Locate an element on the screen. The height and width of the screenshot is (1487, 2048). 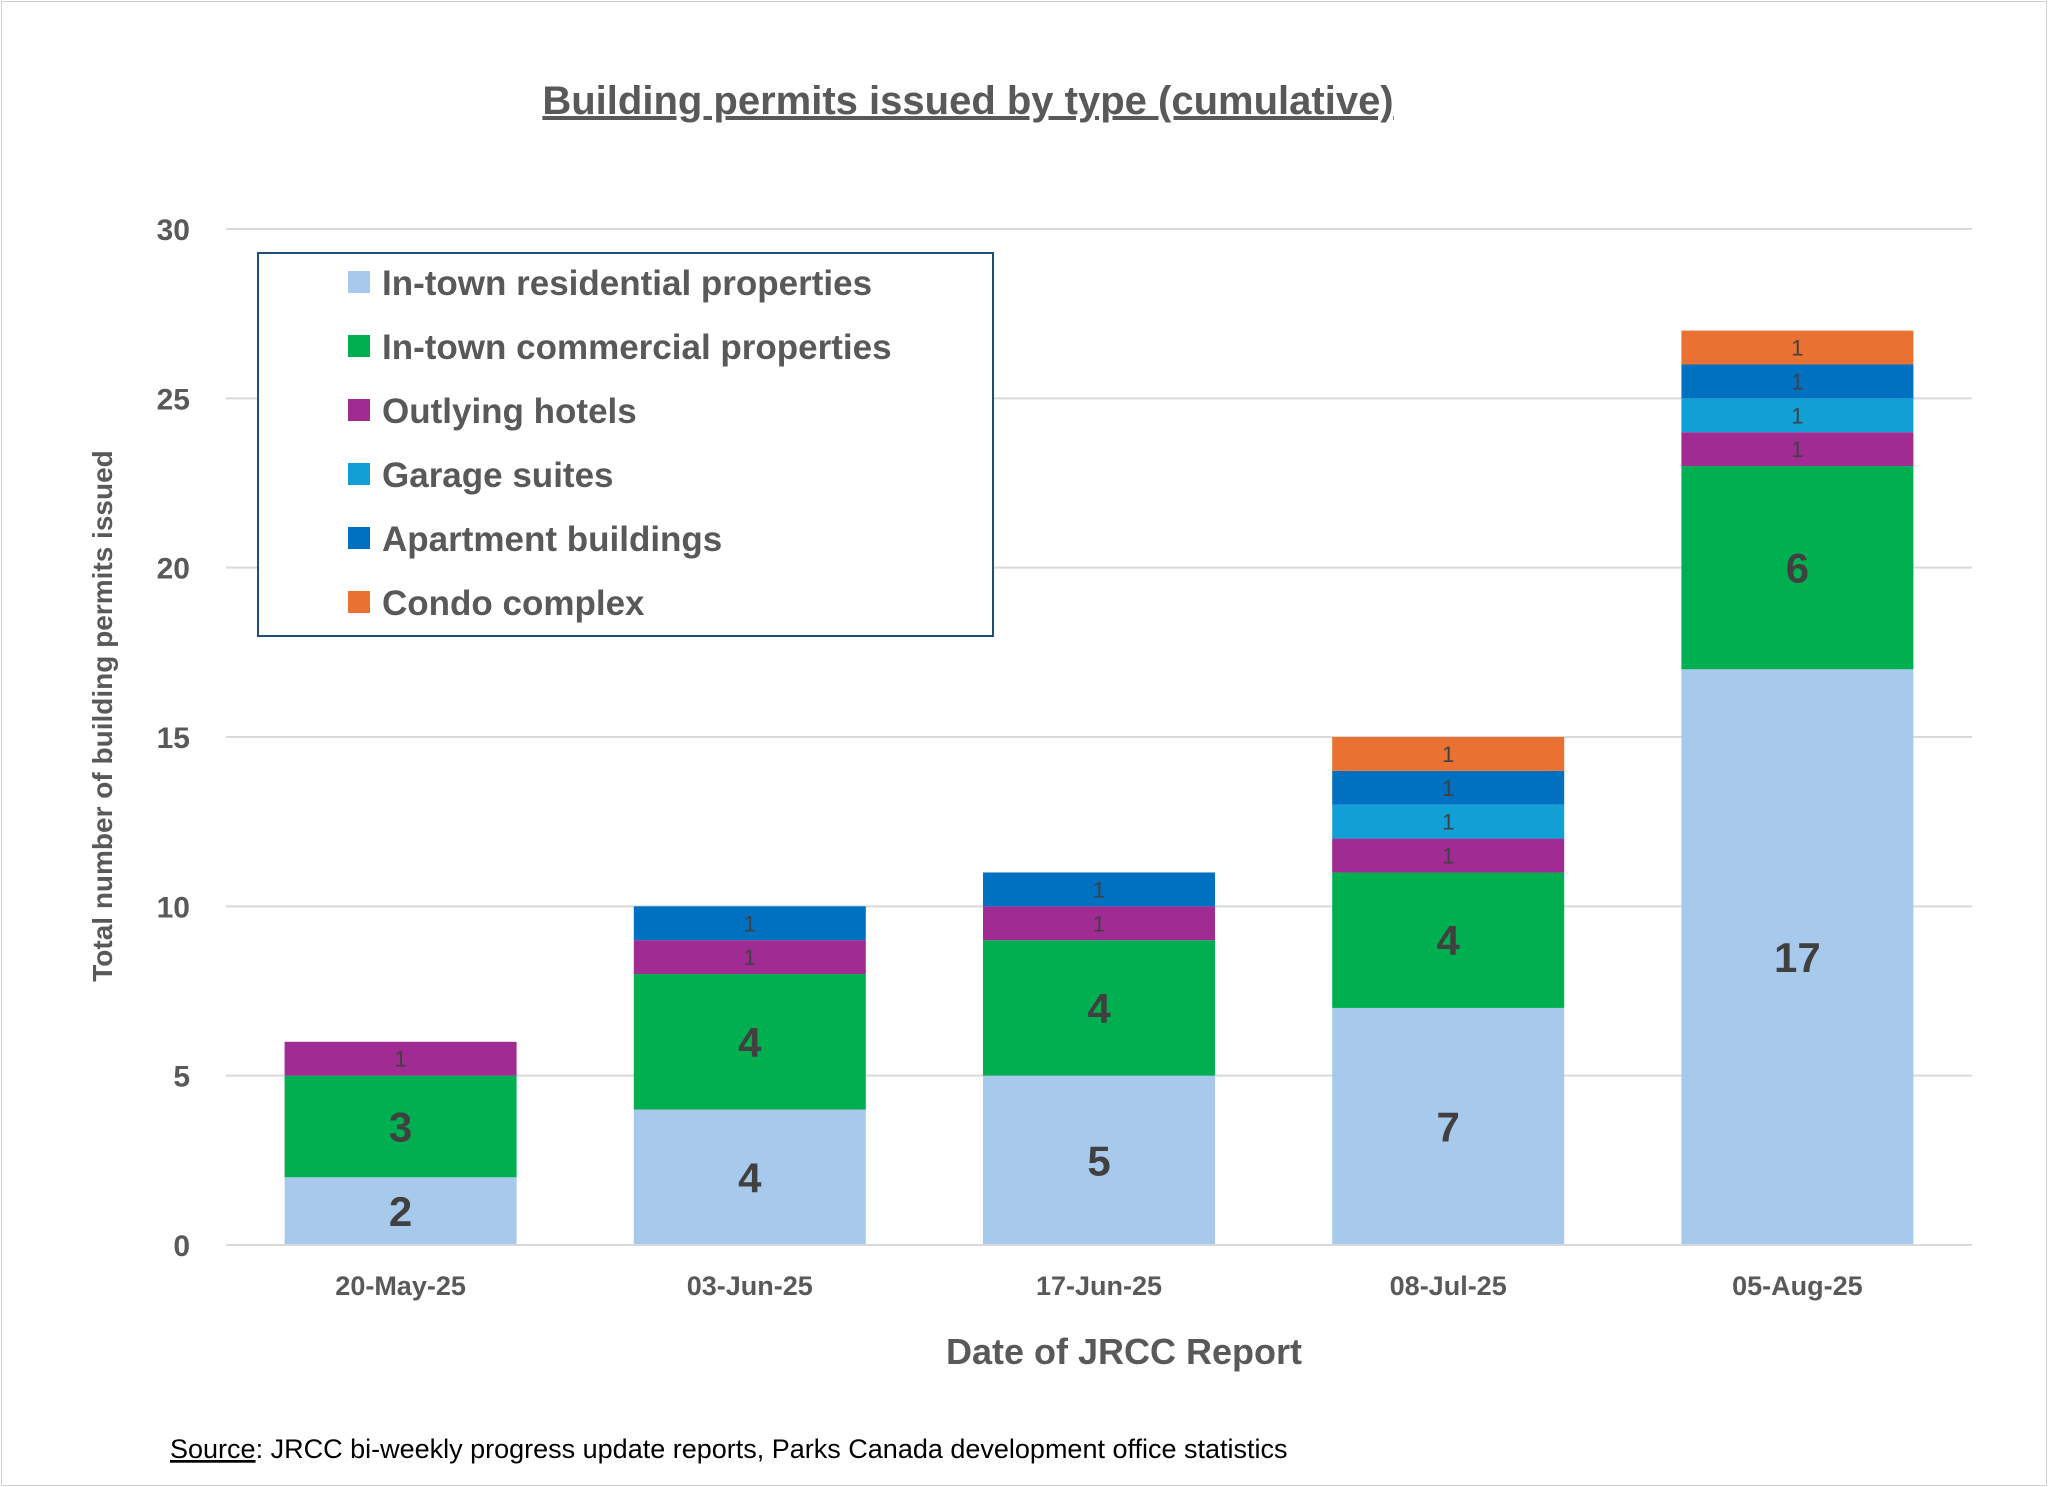
data-label: 2 is located at coordinates (400, 1211).